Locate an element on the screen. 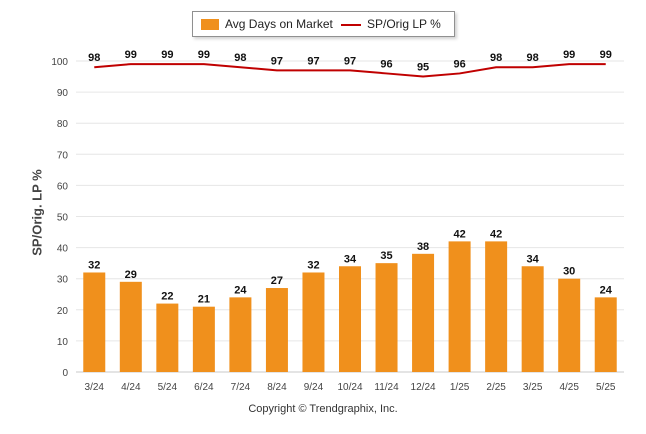 This screenshot has width=646, height=434. copyright-footer: Copyright © Trendgraphix, Inc. is located at coordinates (323, 409).